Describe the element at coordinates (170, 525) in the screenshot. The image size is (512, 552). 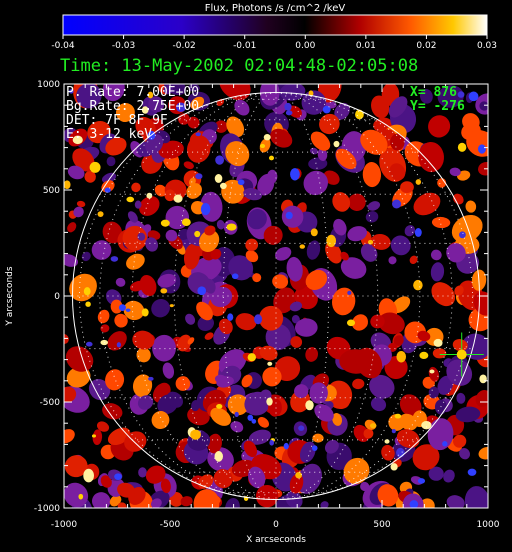
I see `x-tick-label: -500` at that location.